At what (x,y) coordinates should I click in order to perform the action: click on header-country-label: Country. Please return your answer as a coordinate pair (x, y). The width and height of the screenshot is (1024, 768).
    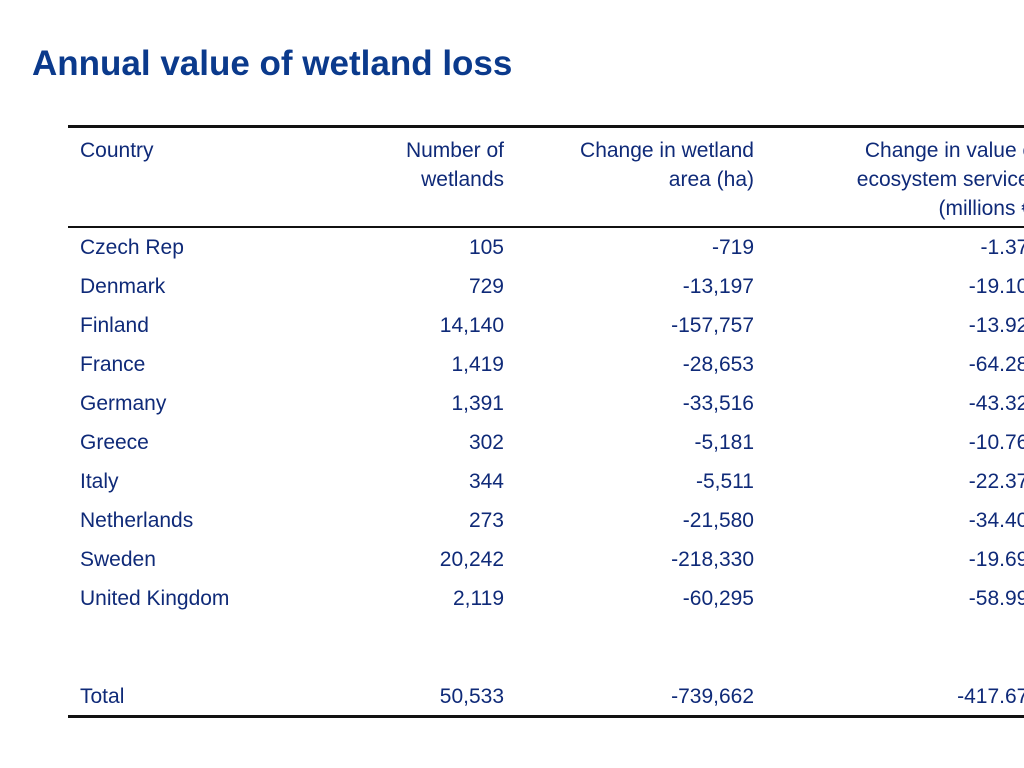
    Looking at the image, I should click on (117, 150).